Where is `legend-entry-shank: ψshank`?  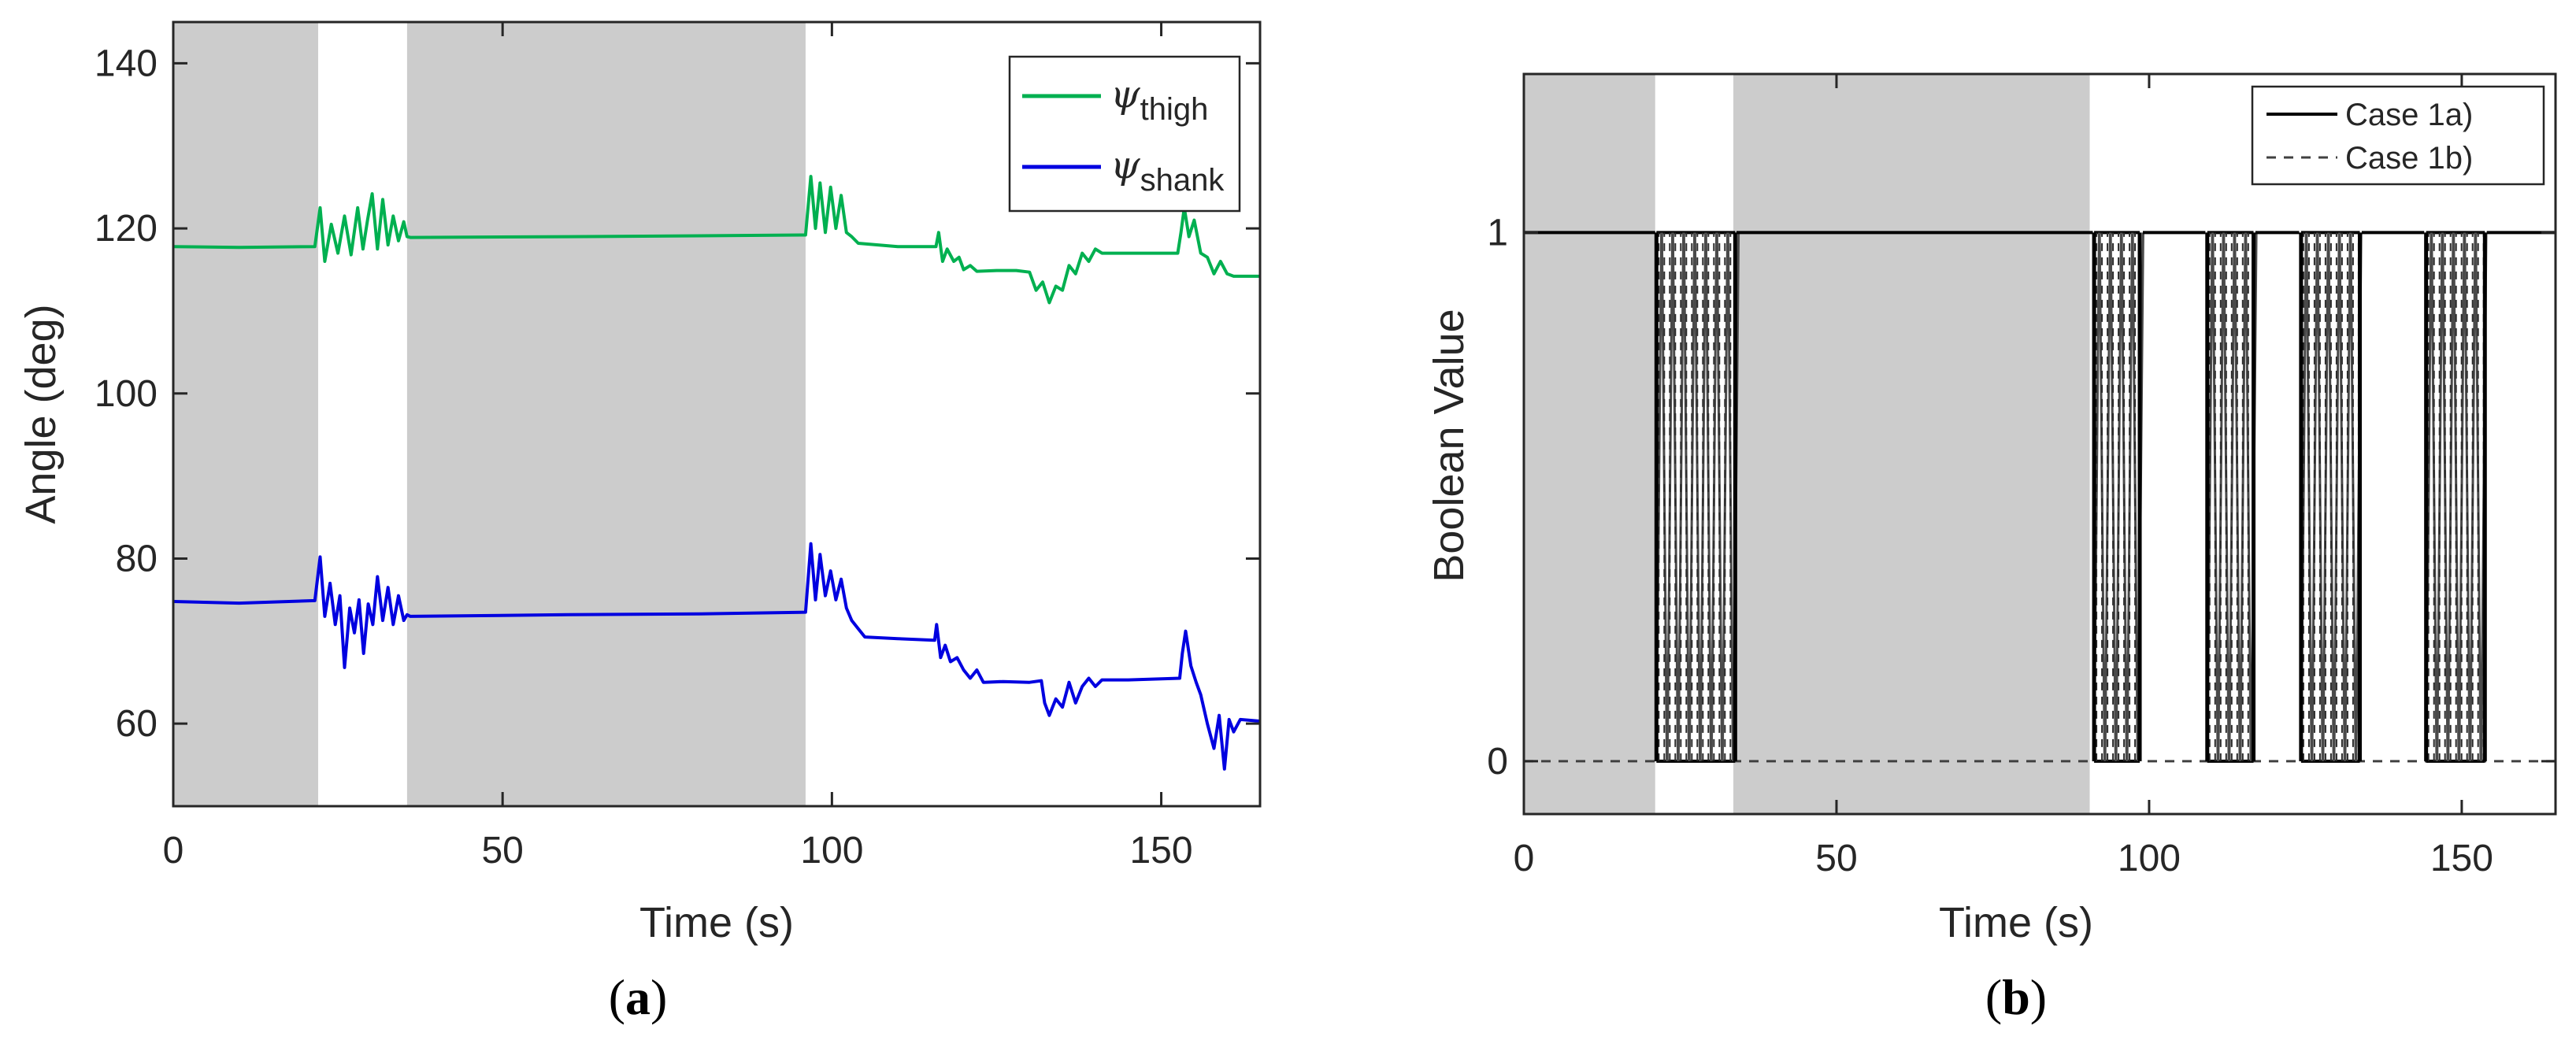 legend-entry-shank: ψshank is located at coordinates (1167, 170).